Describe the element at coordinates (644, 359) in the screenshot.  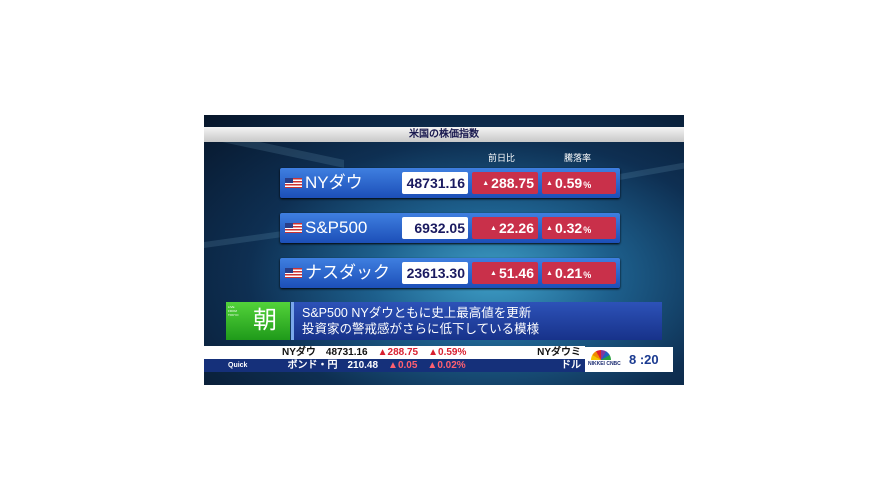
I see `clock: 8 :20` at that location.